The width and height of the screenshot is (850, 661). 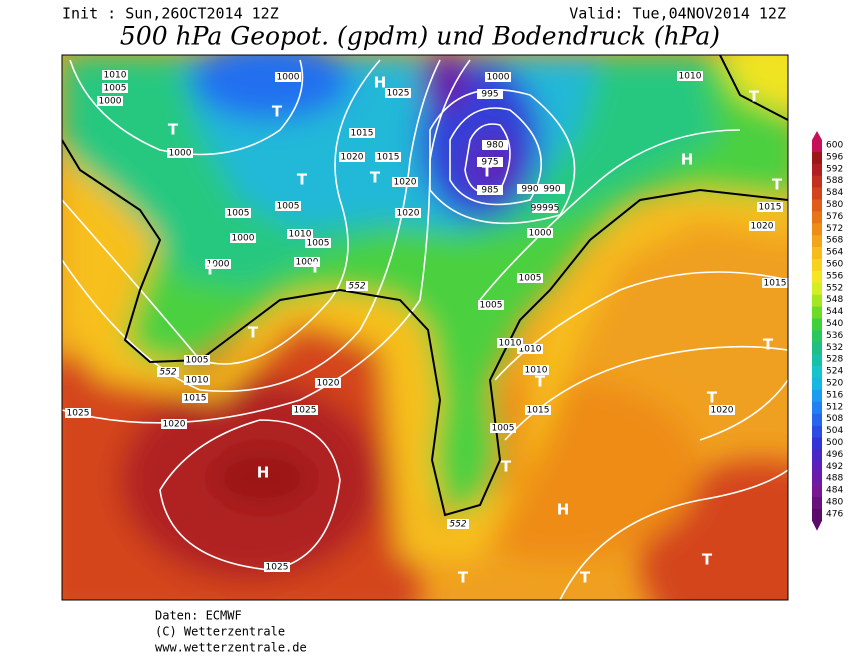 I want to click on isobar-label: 975, so click(x=489, y=163).